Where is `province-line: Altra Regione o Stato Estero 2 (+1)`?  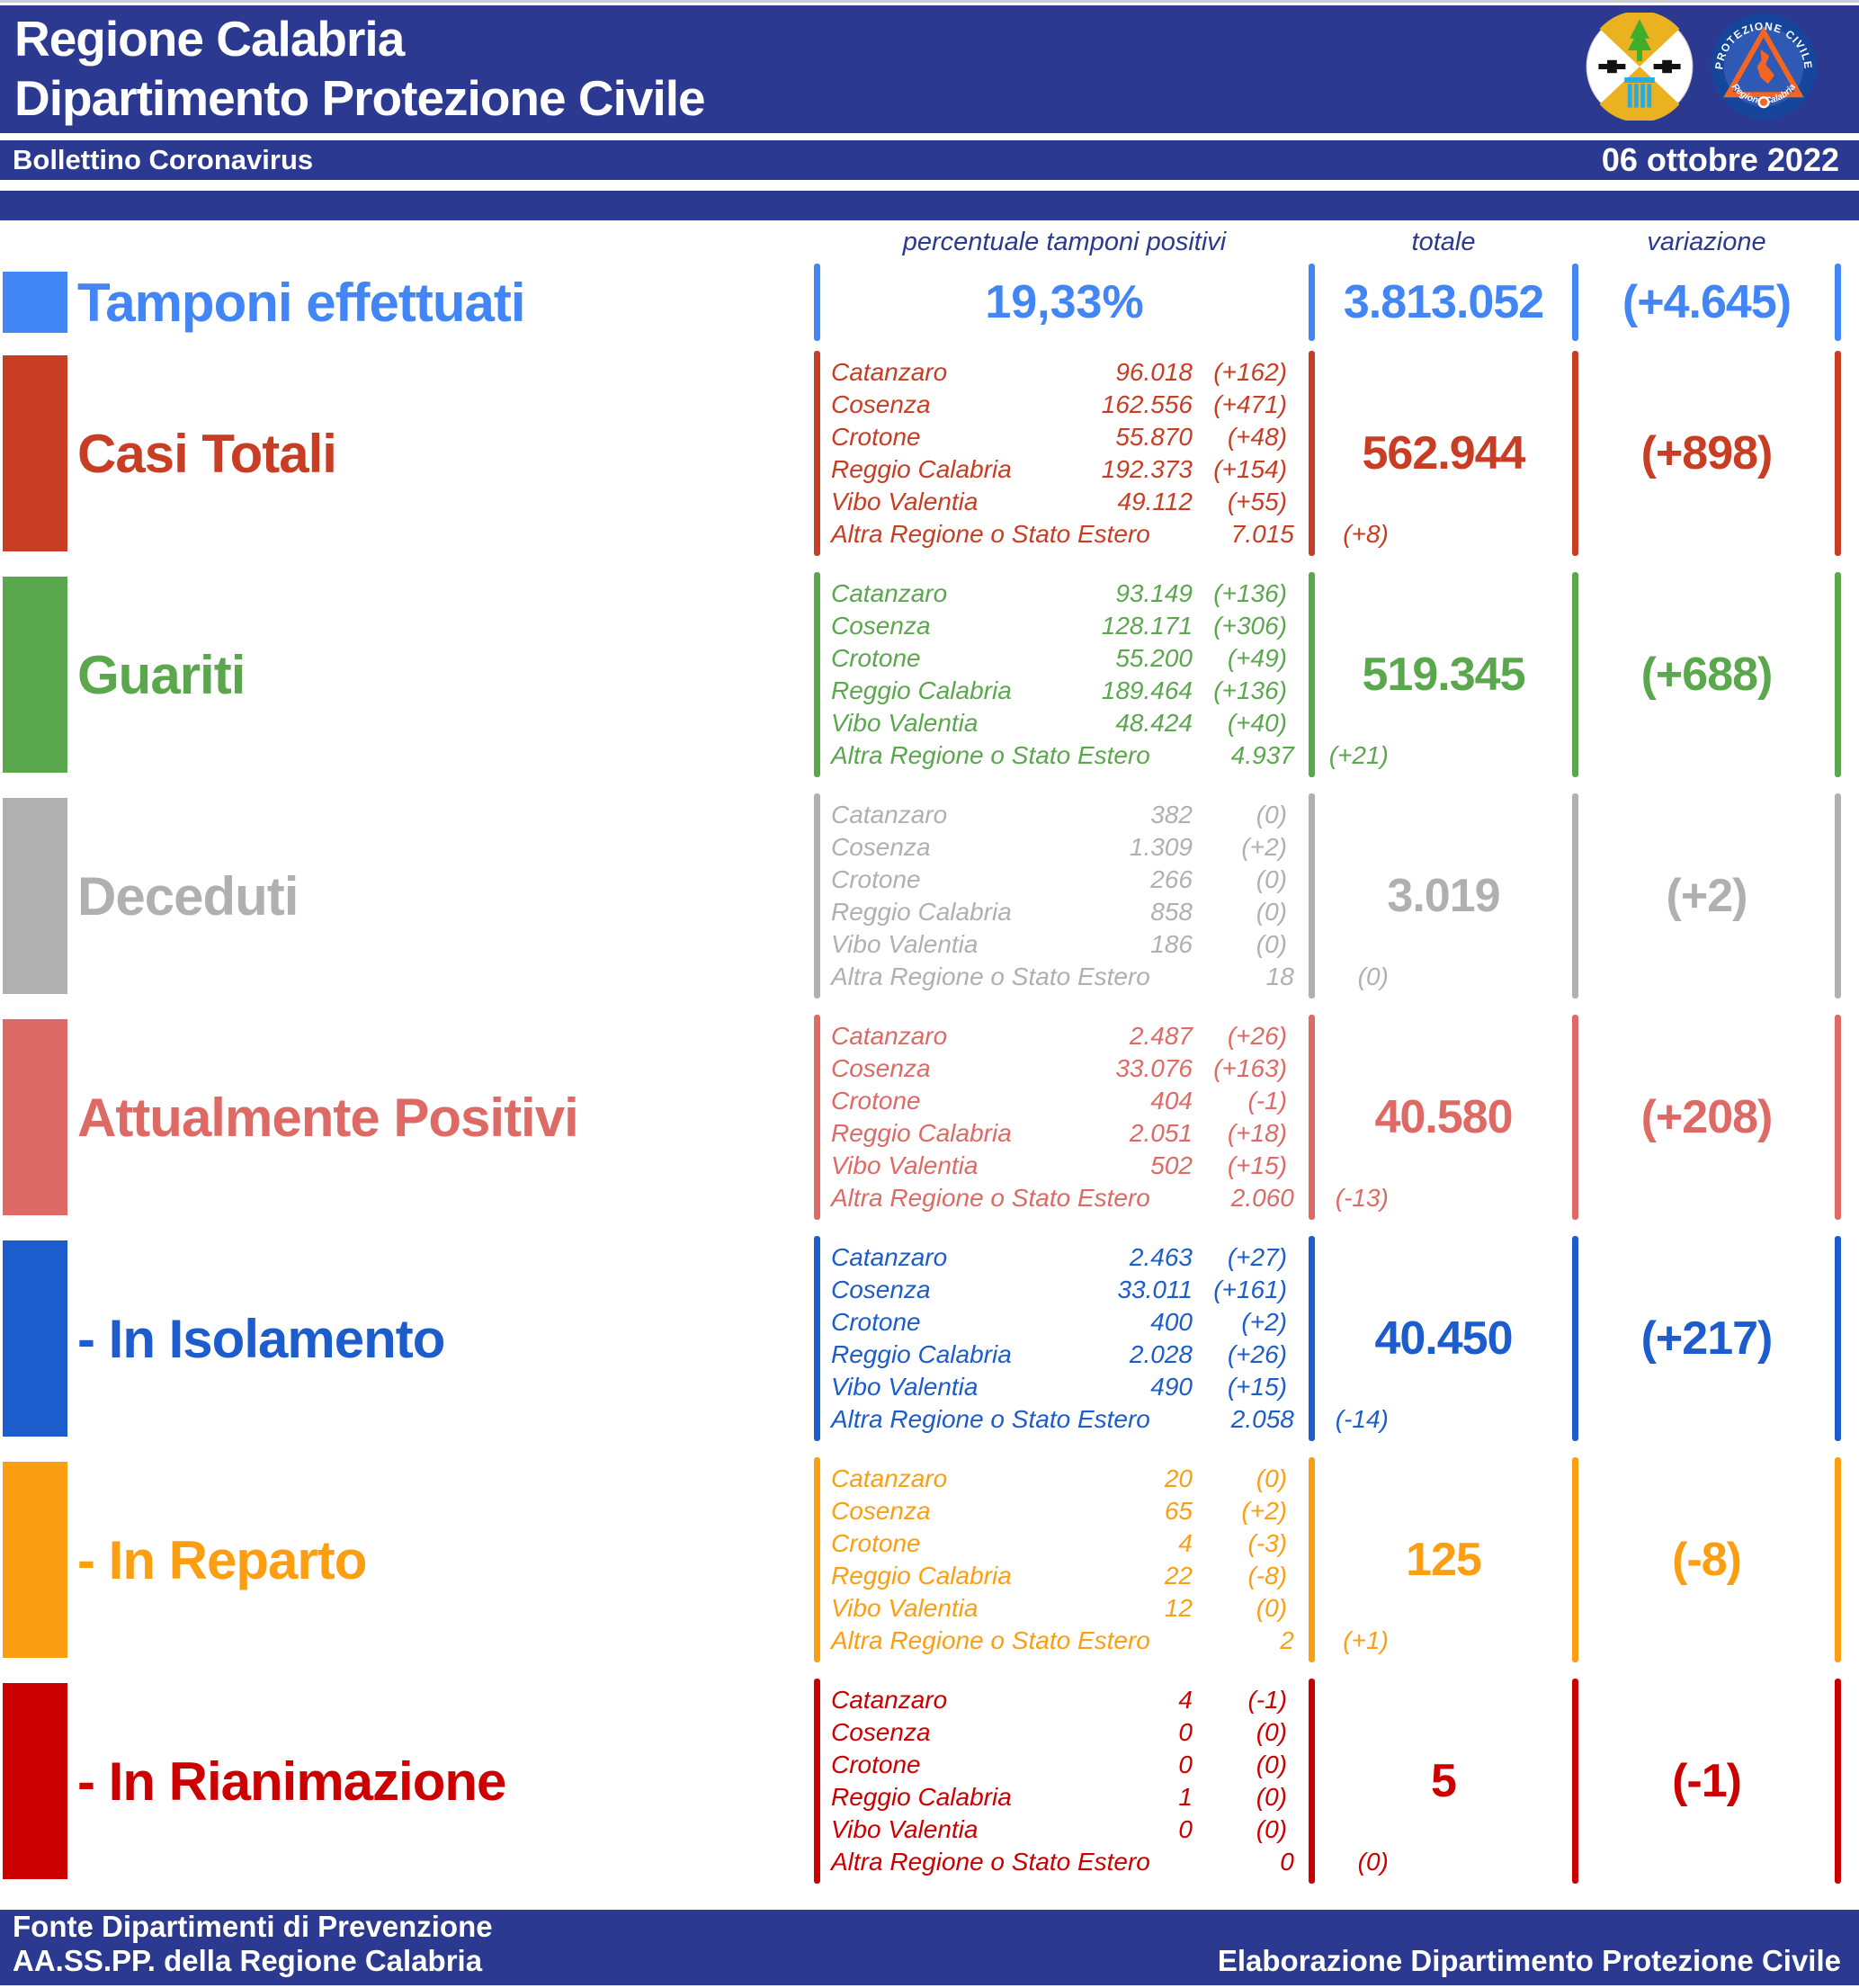
province-line: Altra Regione o Stato Estero 2 (+1) is located at coordinates (1110, 1641).